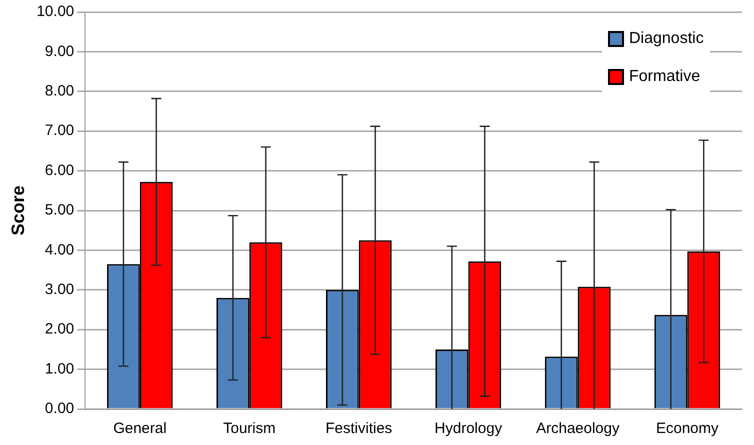  I want to click on y-tick-label: 8.00, so click(59, 91).